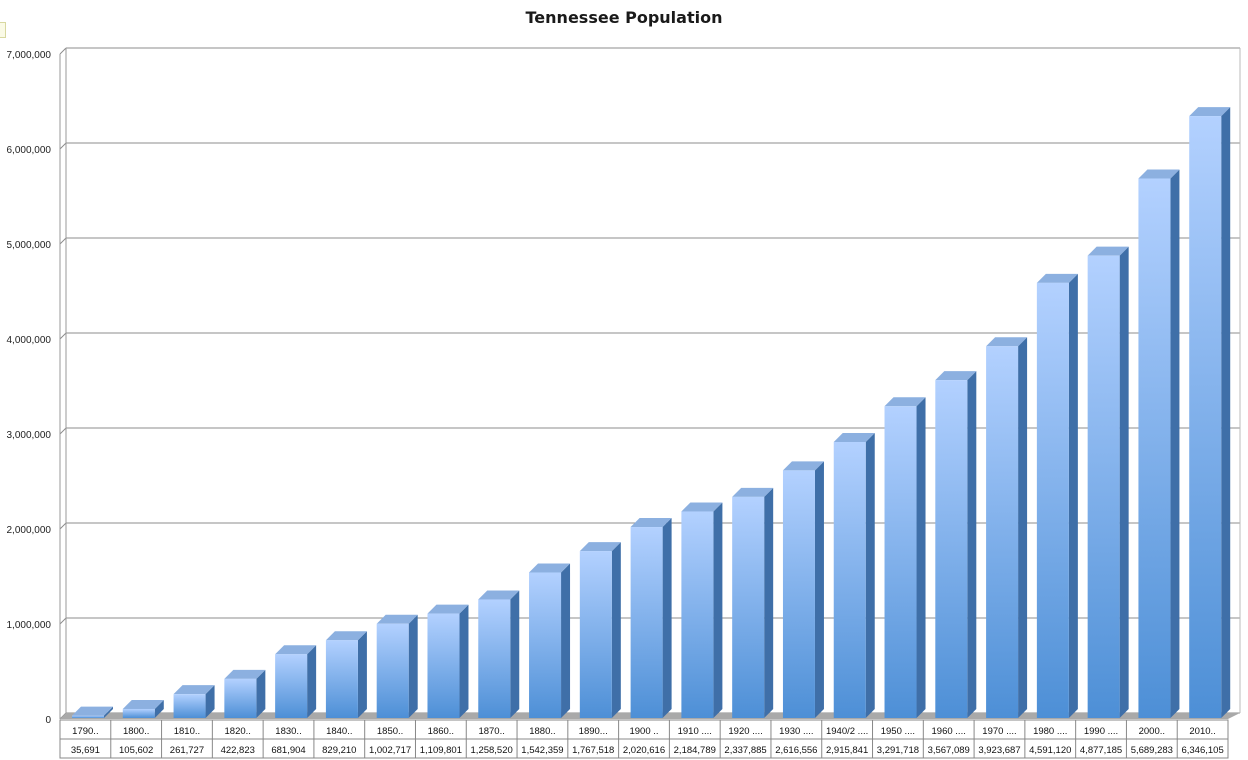 Image resolution: width=1248 pixels, height=760 pixels. Describe the element at coordinates (1007, 527) in the screenshot. I see `bar-1970` at that location.